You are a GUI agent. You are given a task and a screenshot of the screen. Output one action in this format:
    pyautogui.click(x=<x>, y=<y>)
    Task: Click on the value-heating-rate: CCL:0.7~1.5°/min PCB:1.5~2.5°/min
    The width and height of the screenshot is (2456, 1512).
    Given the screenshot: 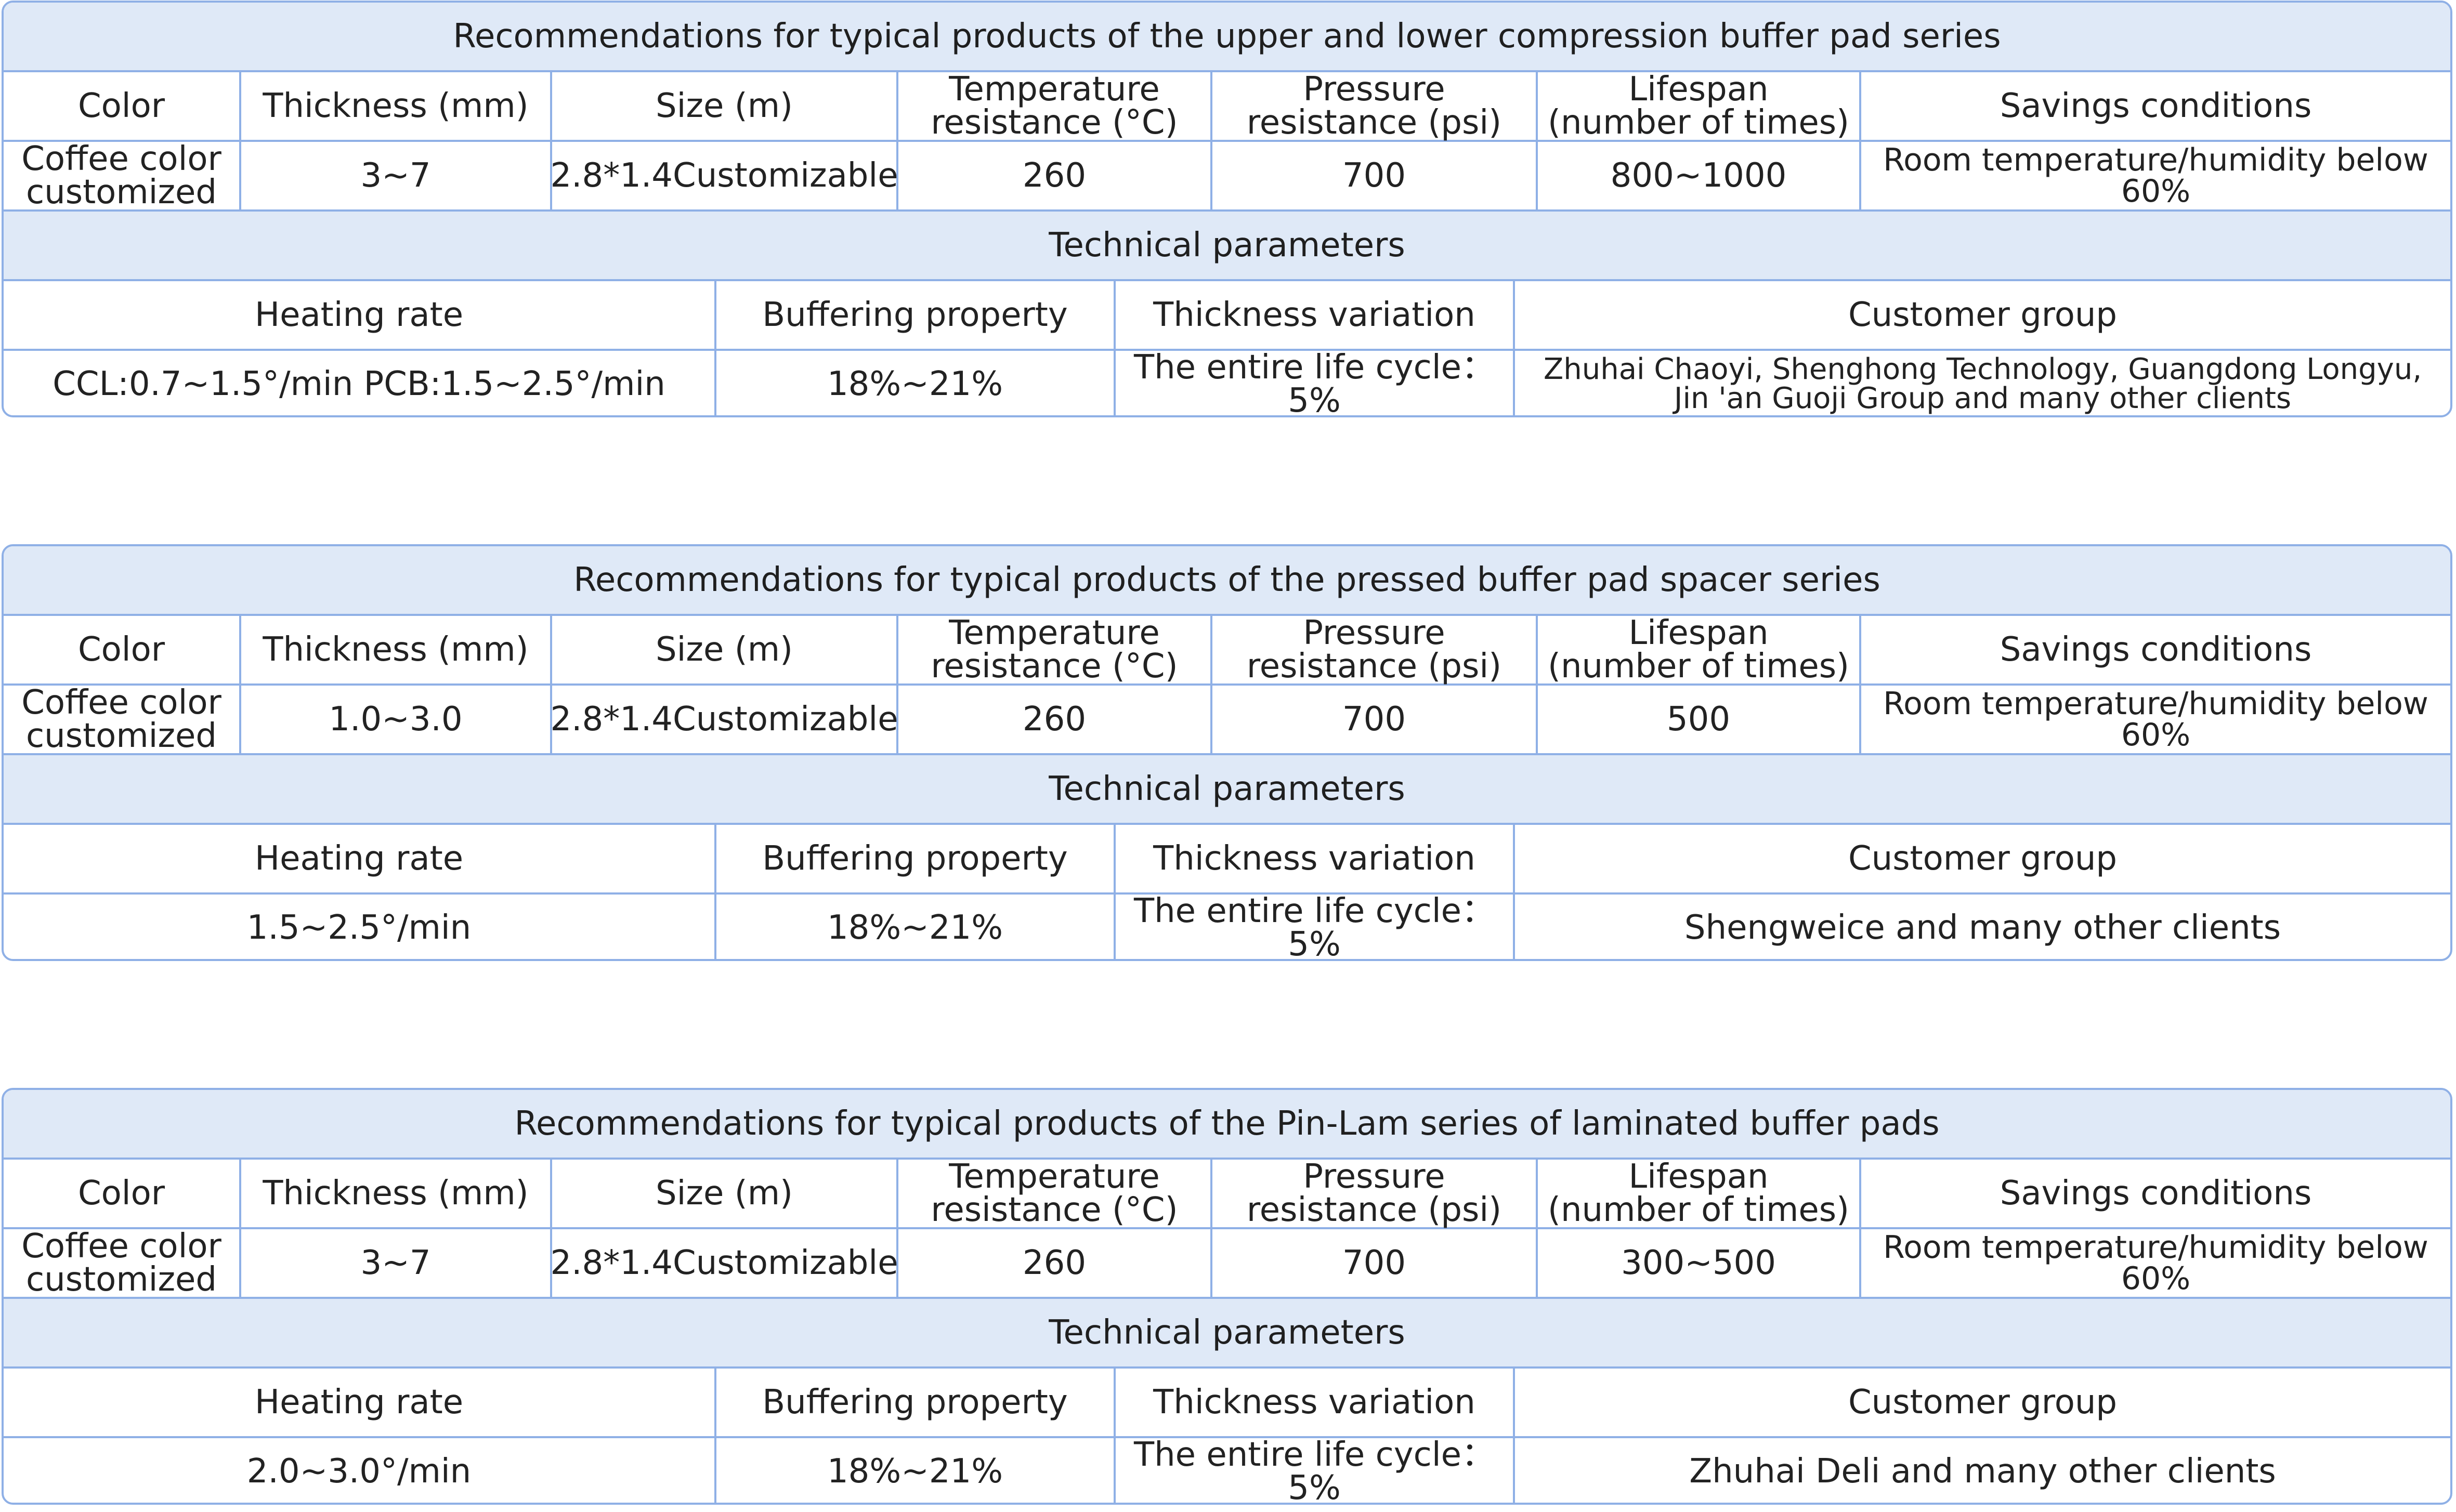 What is the action you would take?
    pyautogui.click(x=360, y=383)
    